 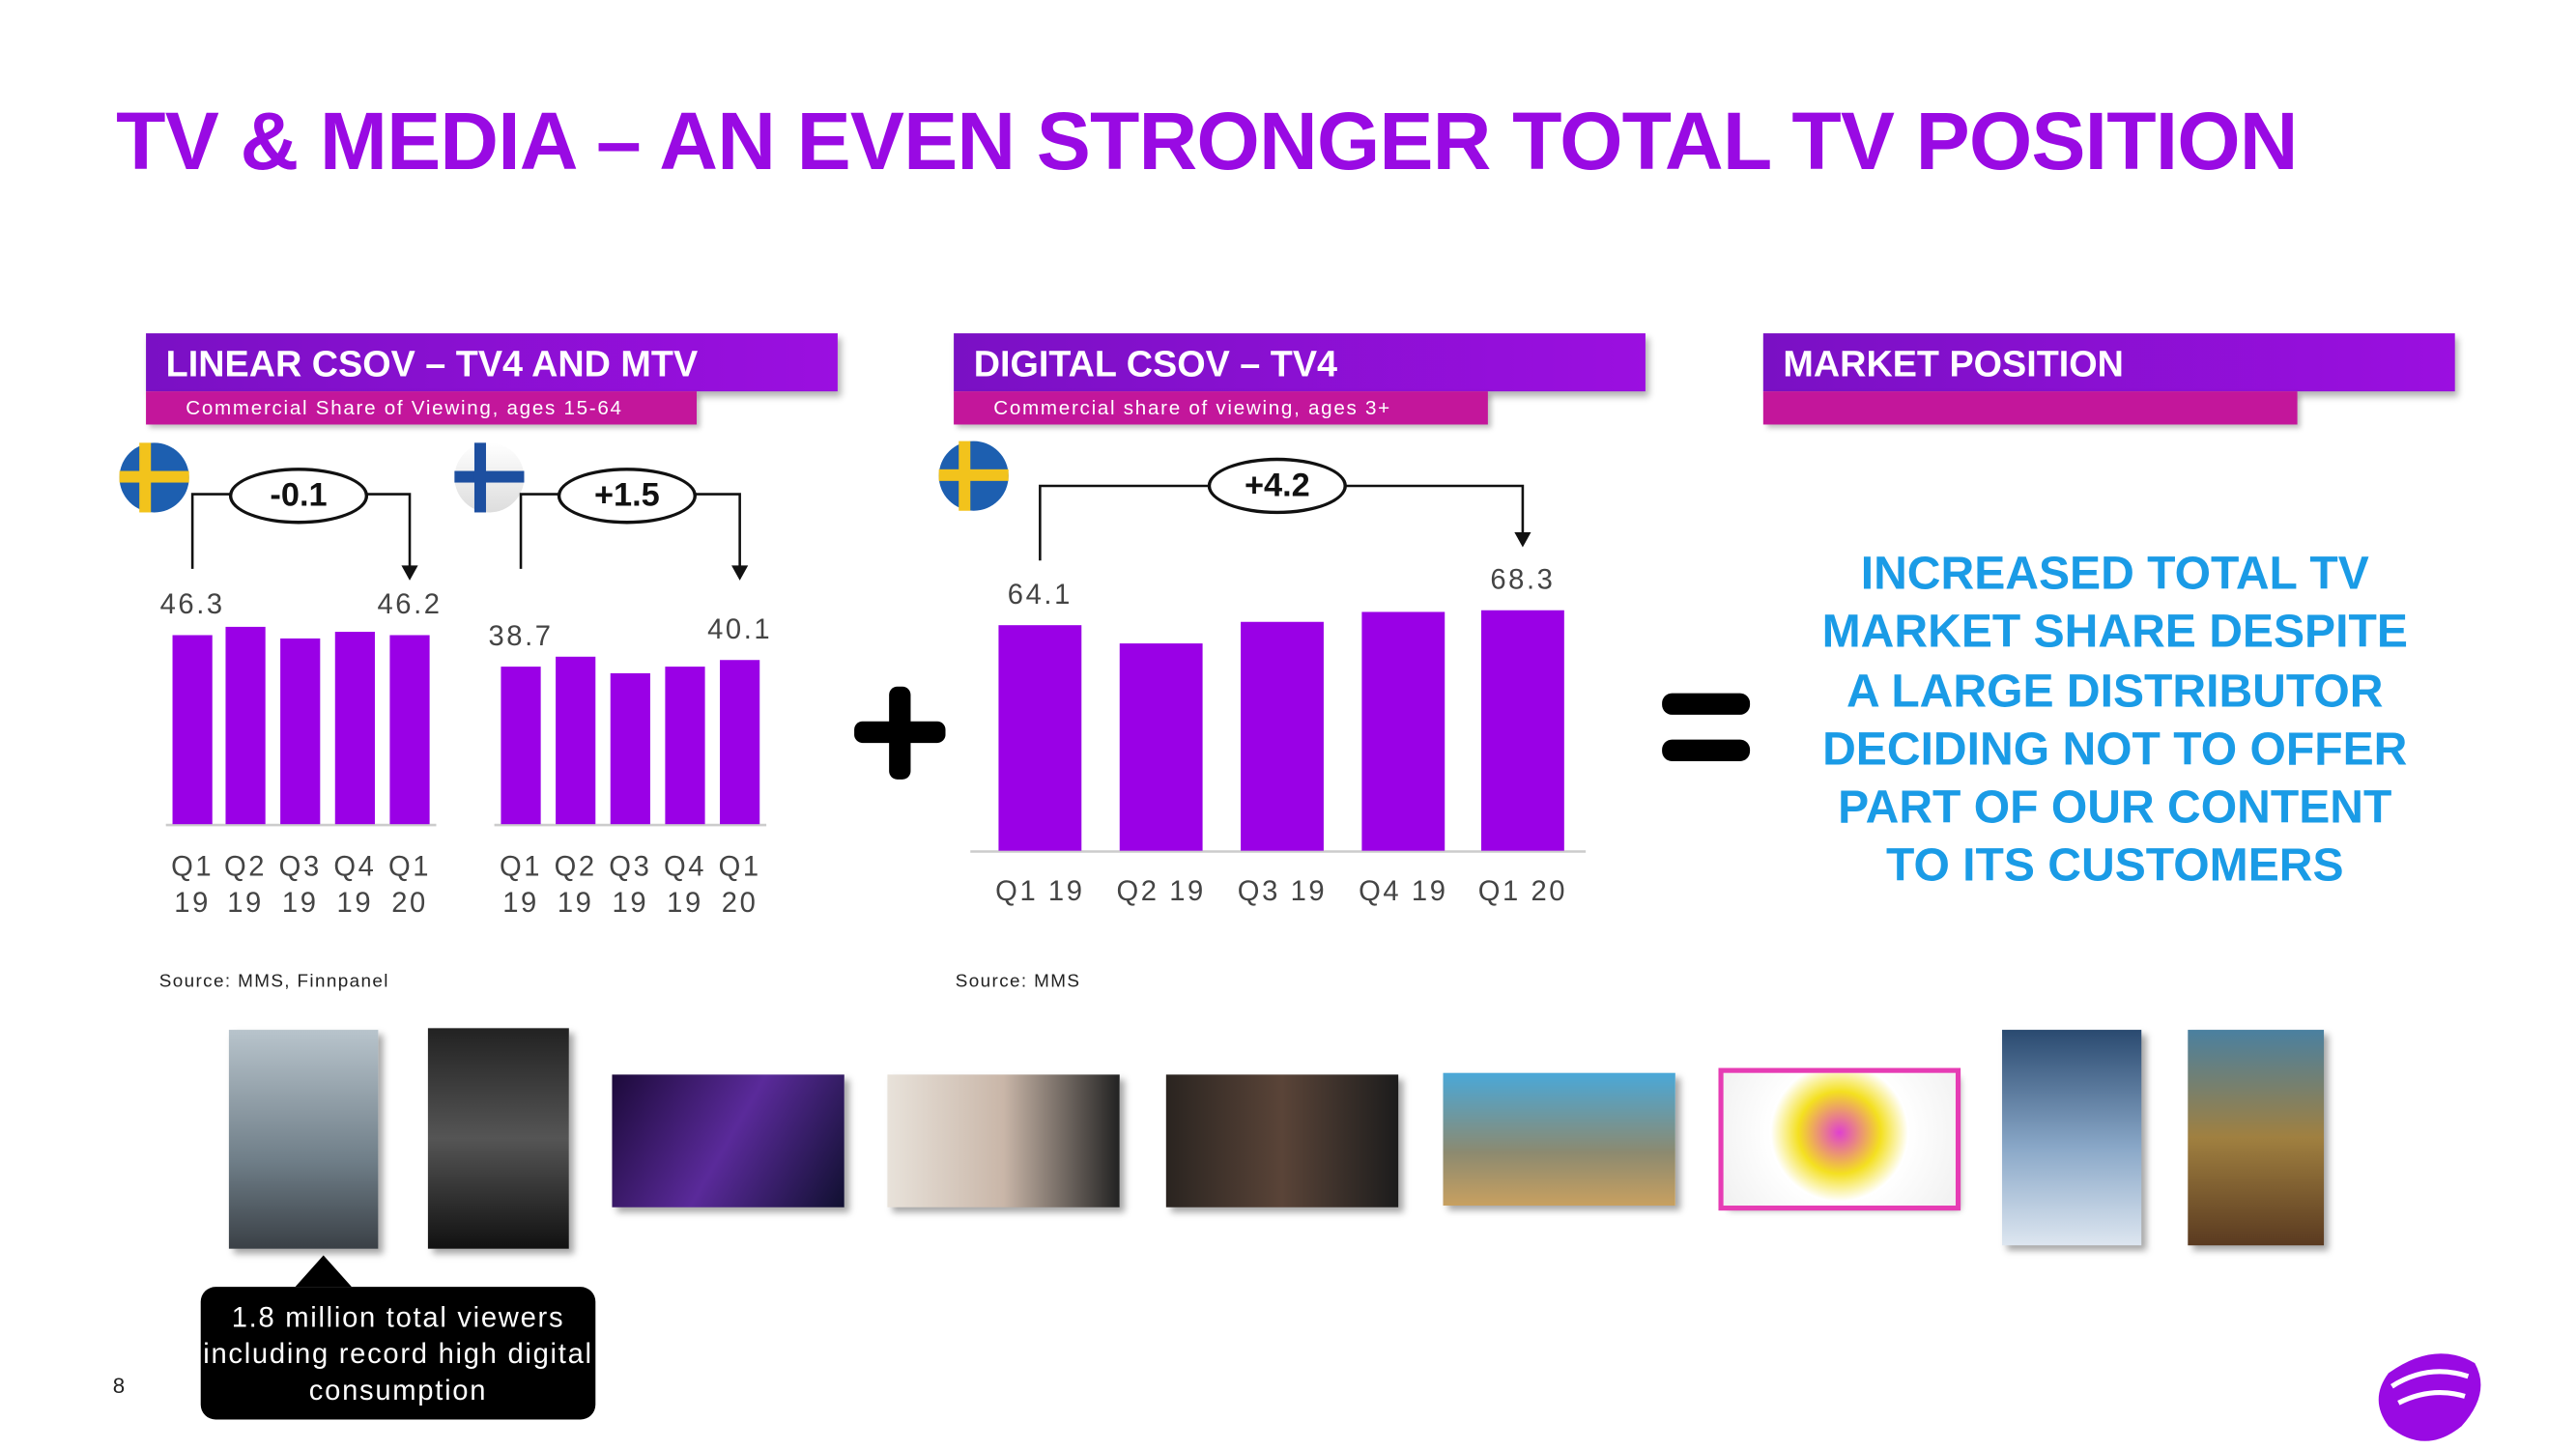 What do you see at coordinates (2430, 1387) in the screenshot?
I see `logo-stroke` at bounding box center [2430, 1387].